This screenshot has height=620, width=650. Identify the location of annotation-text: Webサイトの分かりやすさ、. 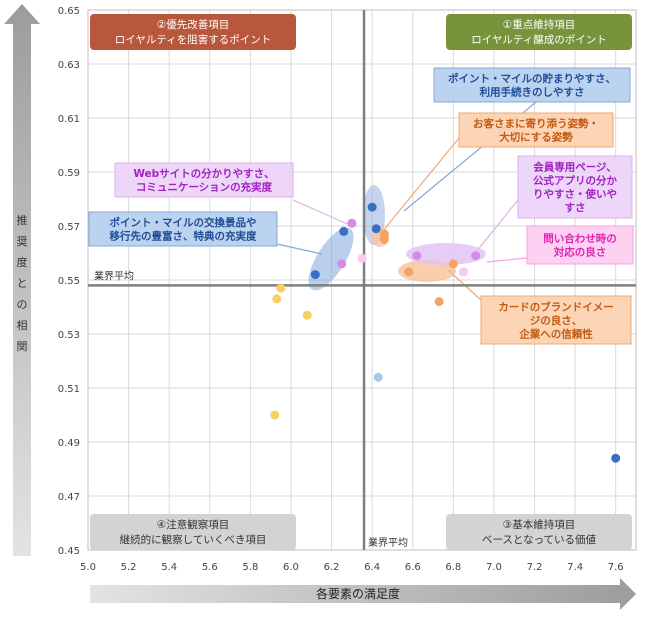
(203, 173).